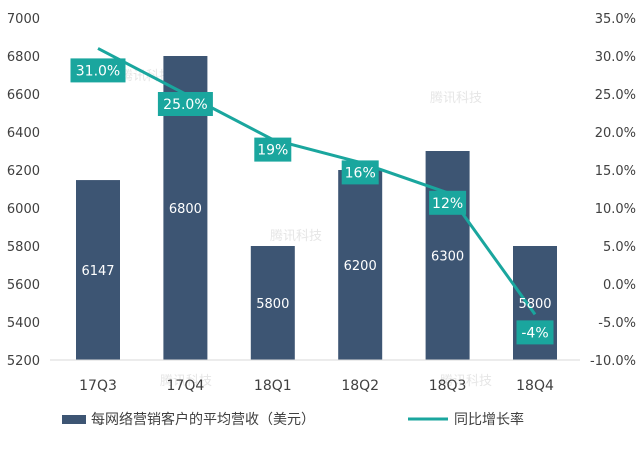 This screenshot has width=641, height=449. Describe the element at coordinates (74, 419) in the screenshot. I see `legend-bar-swatch` at that location.